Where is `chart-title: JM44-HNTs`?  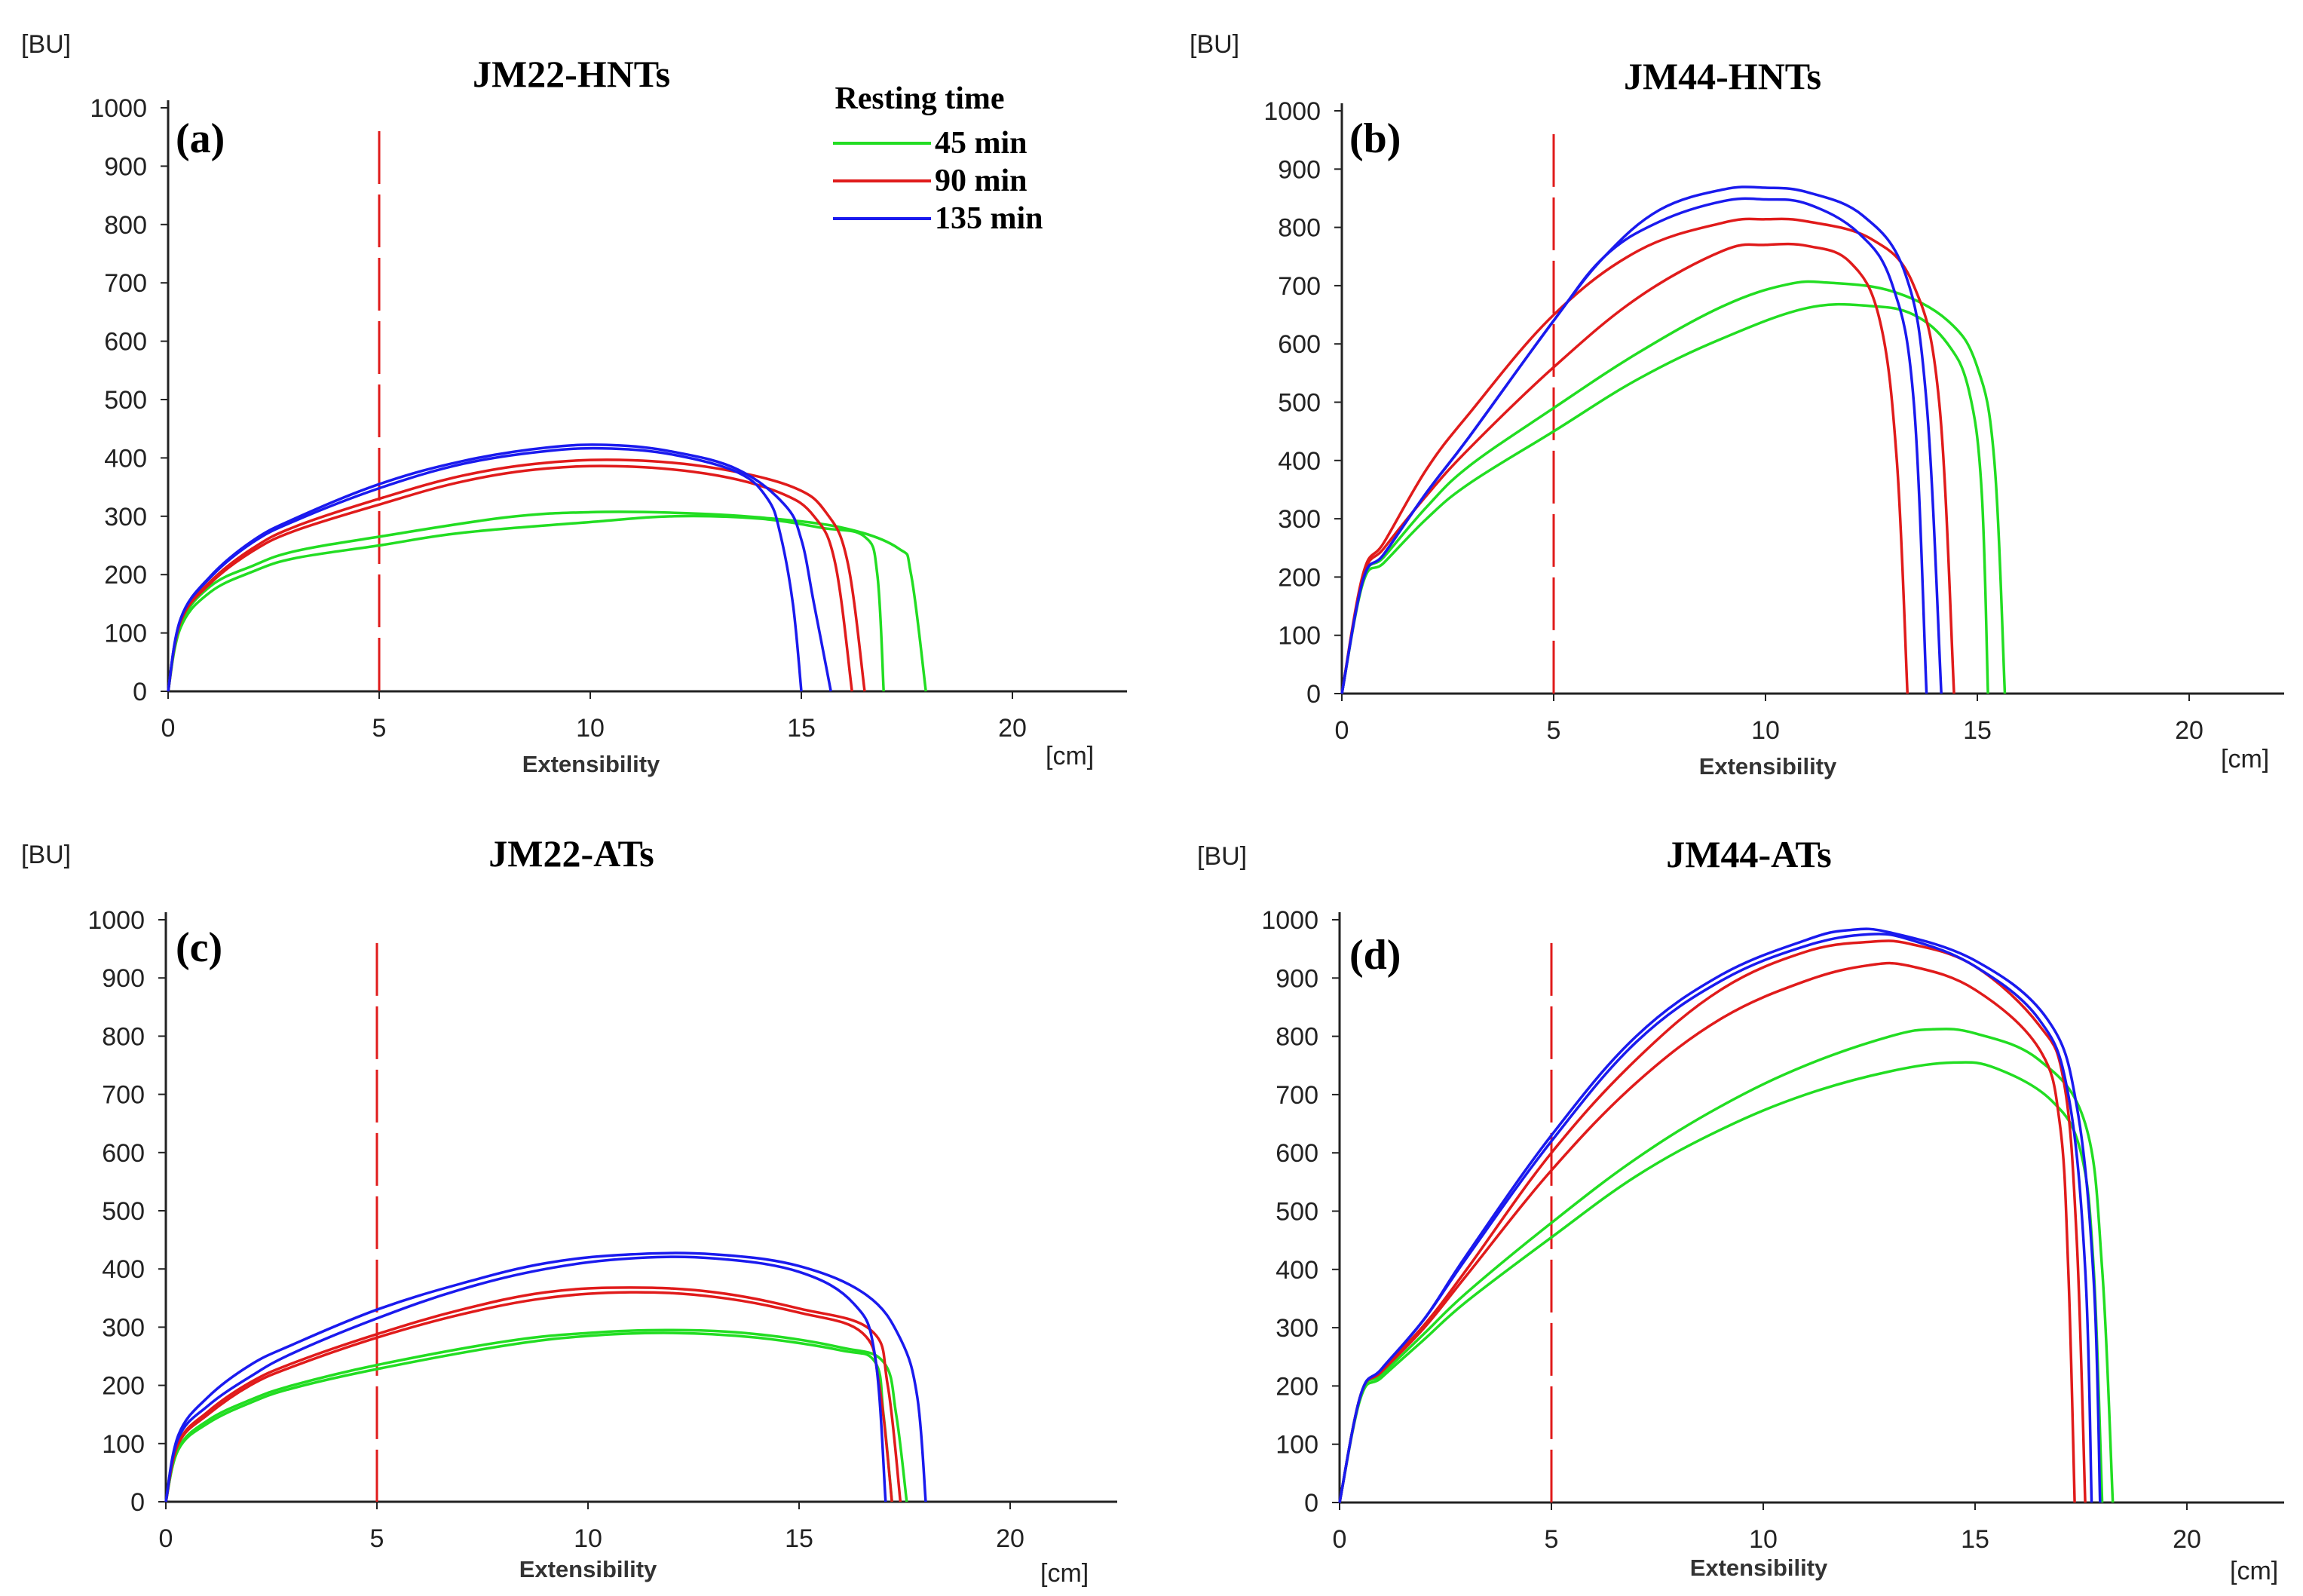
chart-title: JM44-HNTs is located at coordinates (1722, 76).